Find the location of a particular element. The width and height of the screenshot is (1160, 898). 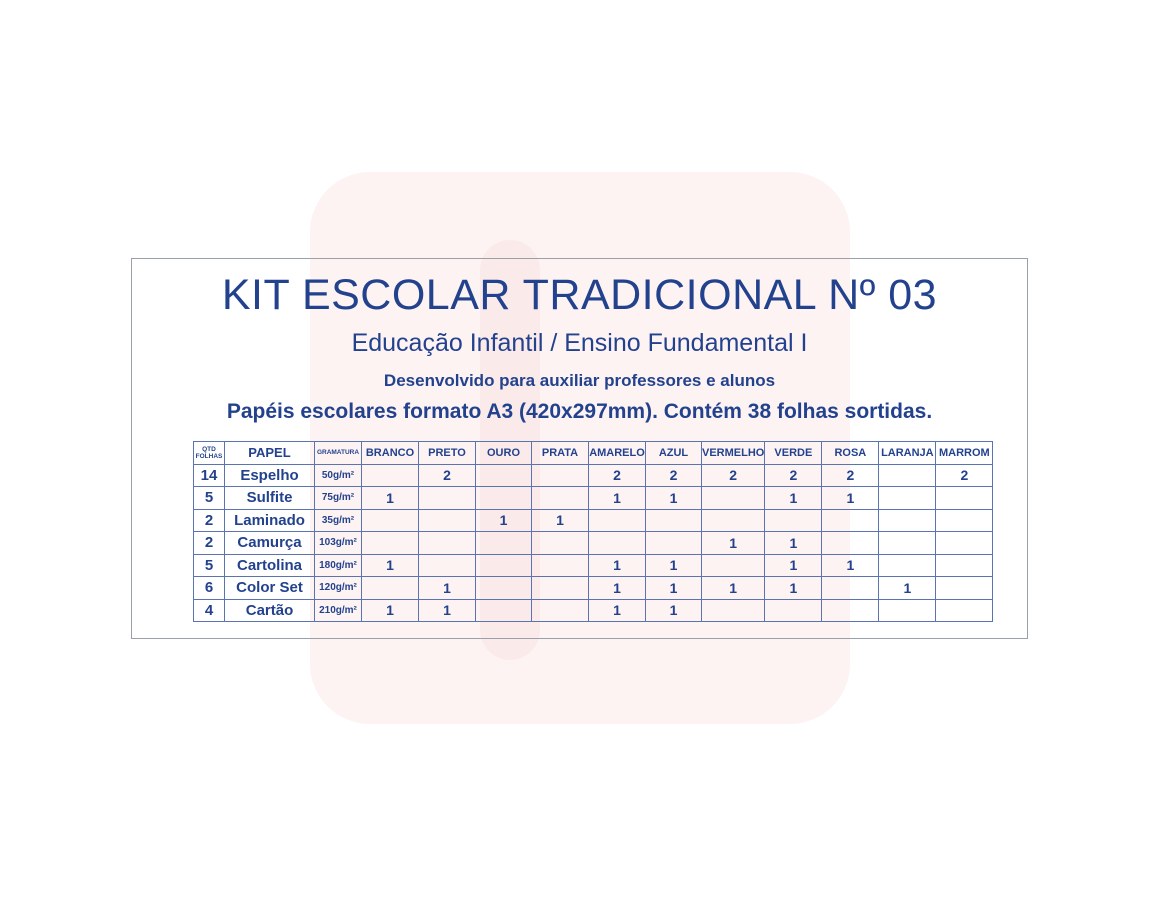

column-header: LARANJA is located at coordinates (907, 453).